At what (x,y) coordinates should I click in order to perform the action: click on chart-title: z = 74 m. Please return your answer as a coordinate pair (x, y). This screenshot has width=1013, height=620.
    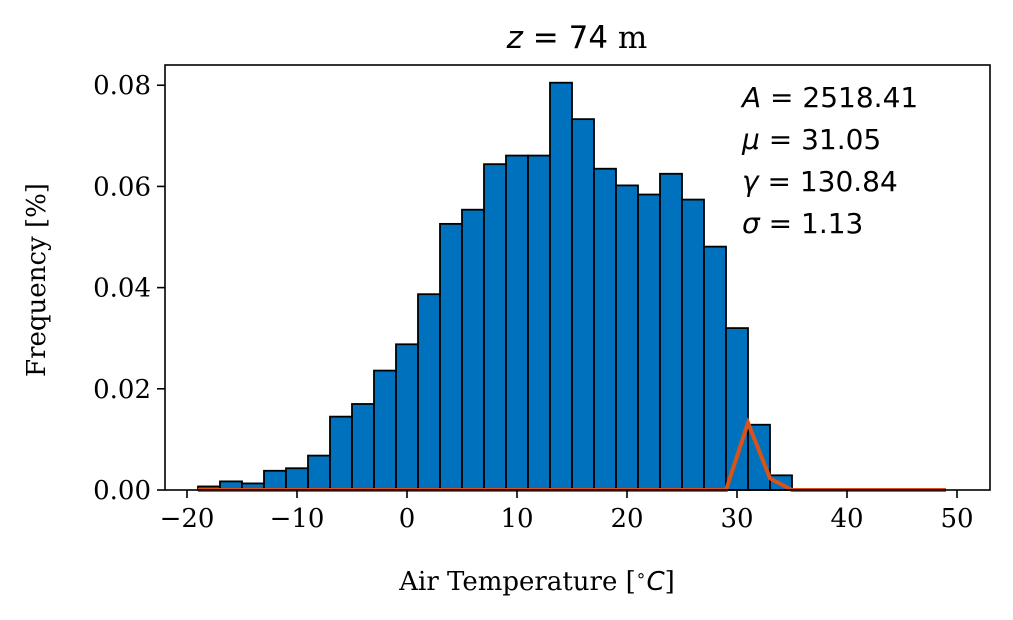
    Looking at the image, I should click on (577, 38).